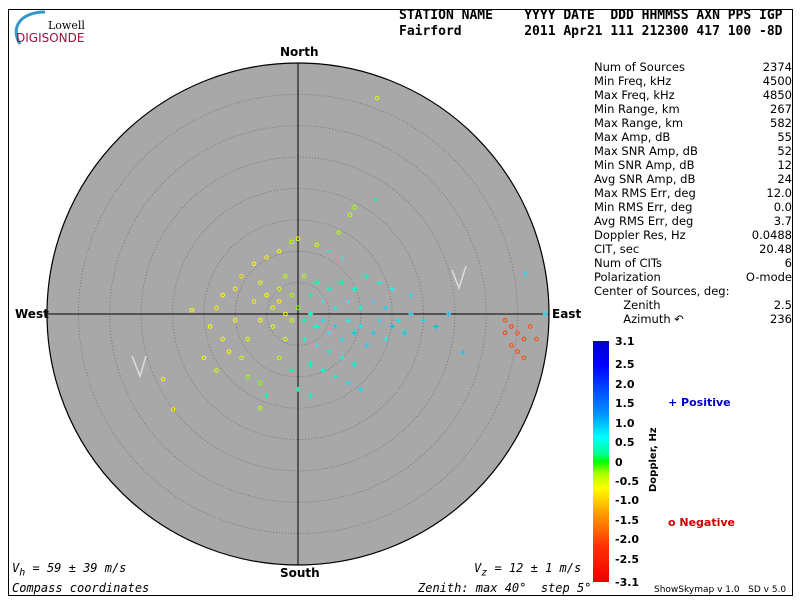 This screenshot has width=800, height=600. Describe the element at coordinates (640, 235) in the screenshot. I see `stat-label: Doppler Res, Hz` at that location.